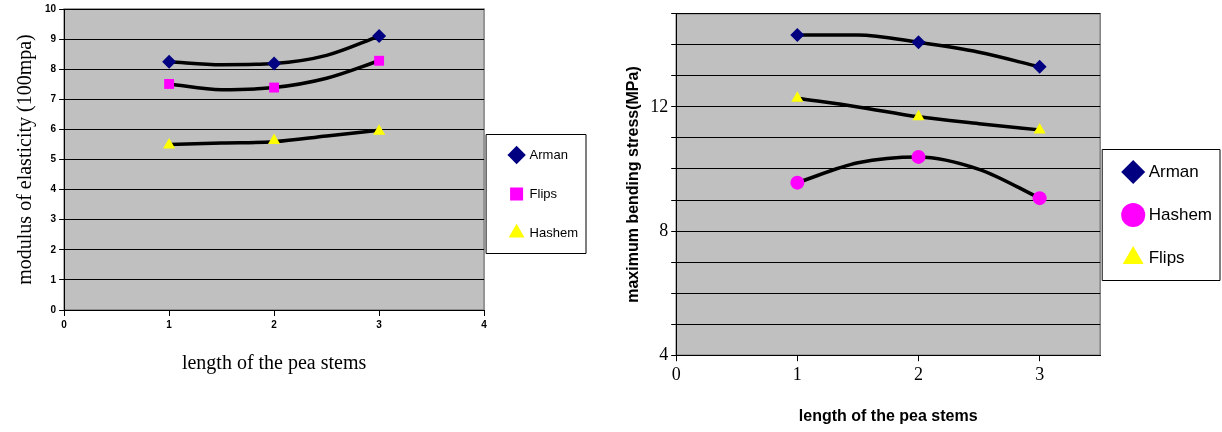 This screenshot has width=1222, height=432. Describe the element at coordinates (53, 159) in the screenshot. I see `y-tick-label: 5` at that location.